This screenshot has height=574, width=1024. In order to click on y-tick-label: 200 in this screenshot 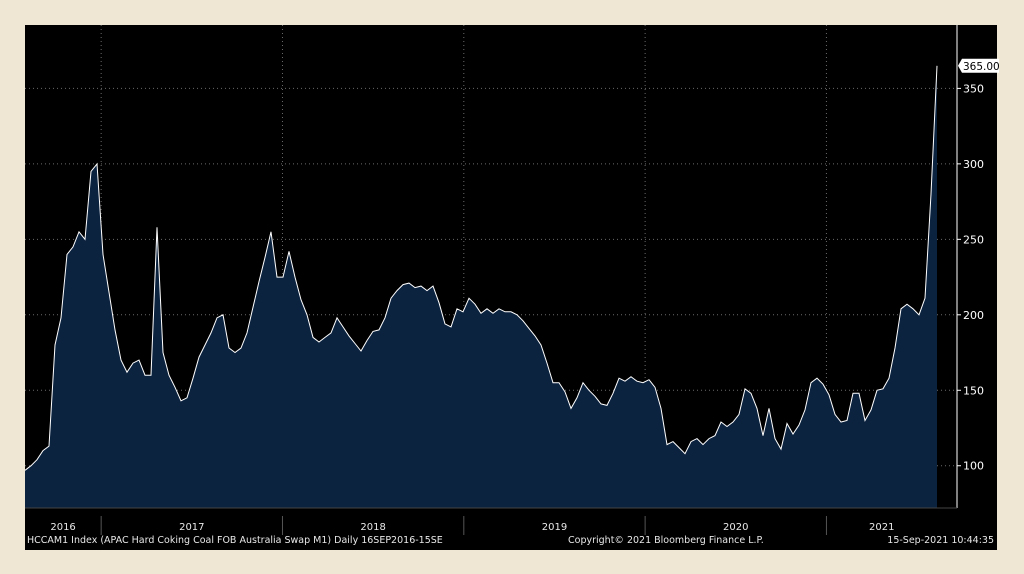, I will do `click(973, 315)`.